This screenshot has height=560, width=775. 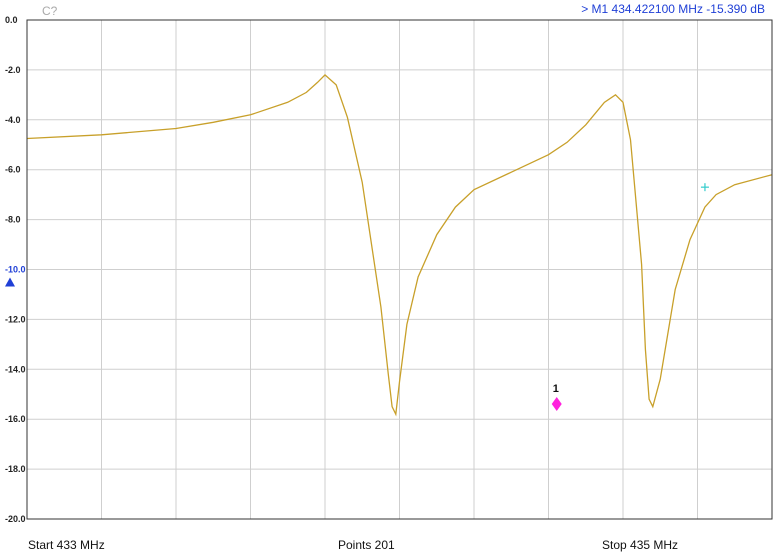 I want to click on y-tick-label: -14.0, so click(x=15, y=369).